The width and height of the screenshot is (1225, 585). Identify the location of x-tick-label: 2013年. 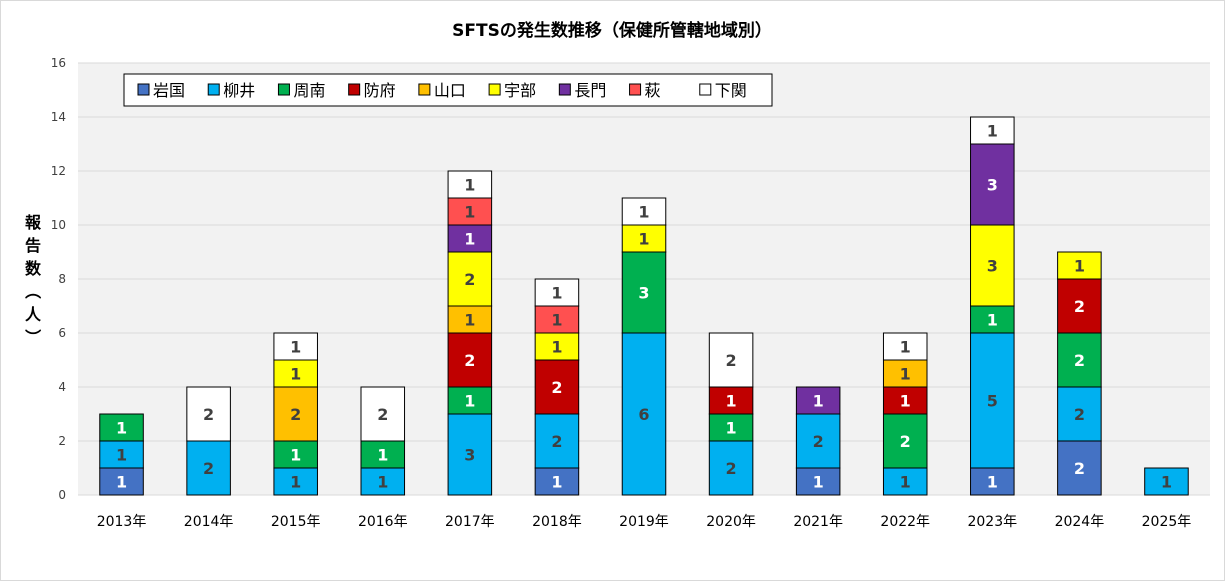
(122, 522).